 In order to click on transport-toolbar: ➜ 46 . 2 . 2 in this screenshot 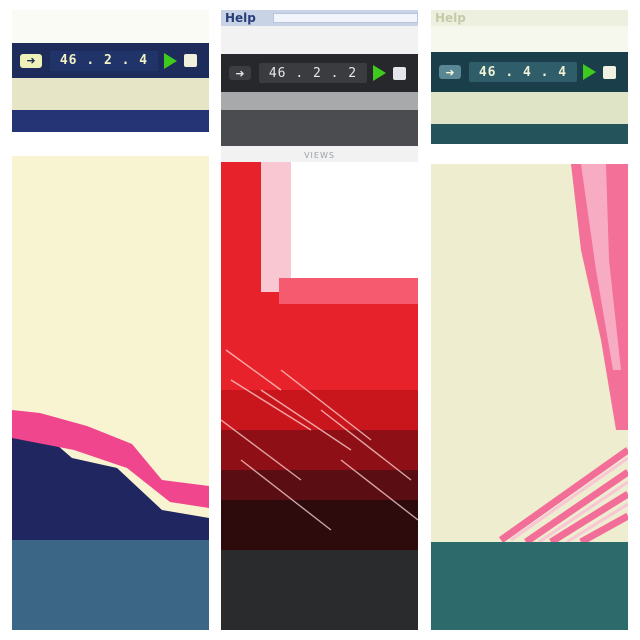, I will do `click(319, 73)`.